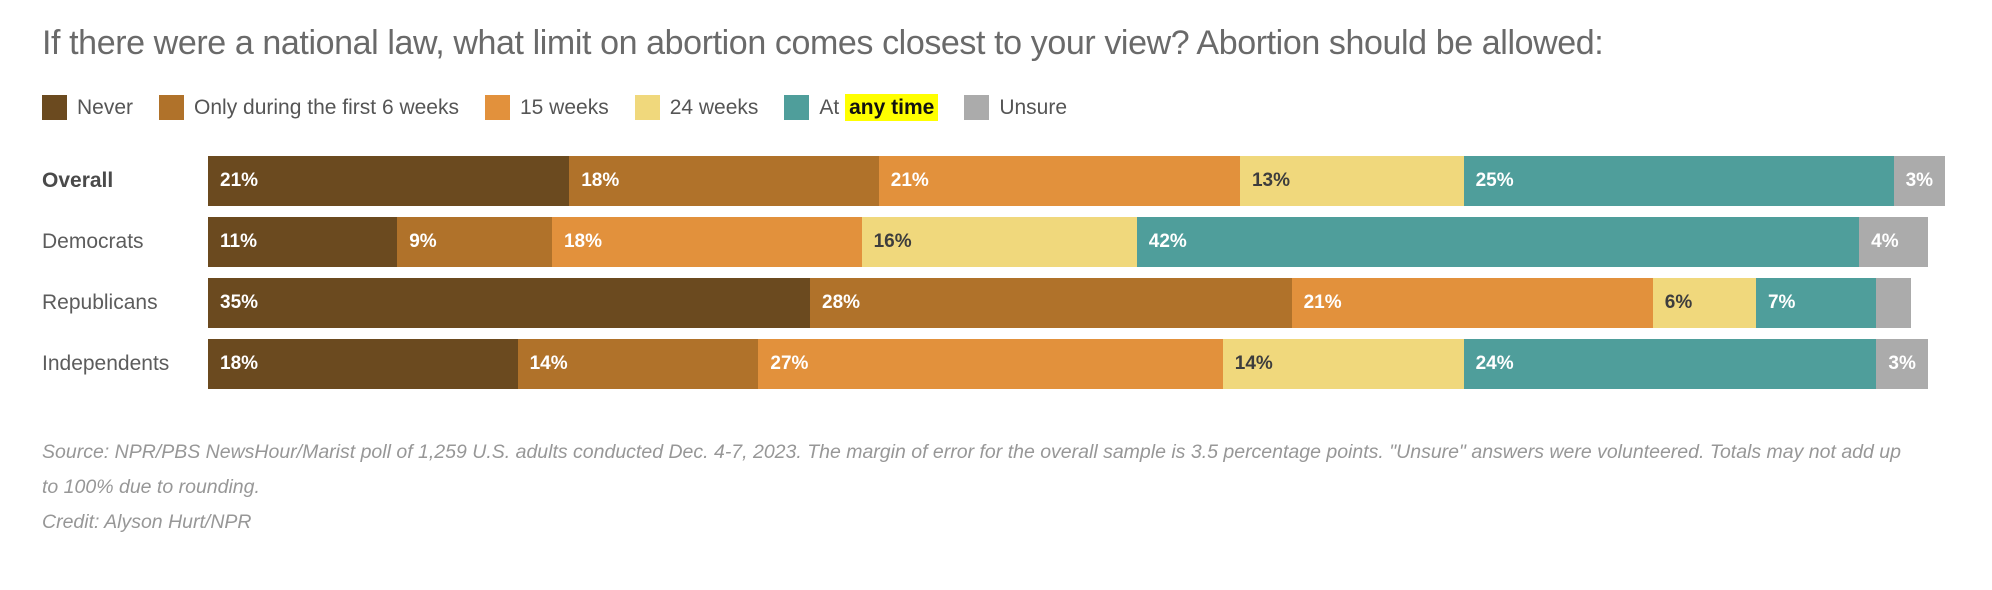 Image resolution: width=1992 pixels, height=590 pixels. I want to click on bar-value-label: 6%, so click(1678, 303).